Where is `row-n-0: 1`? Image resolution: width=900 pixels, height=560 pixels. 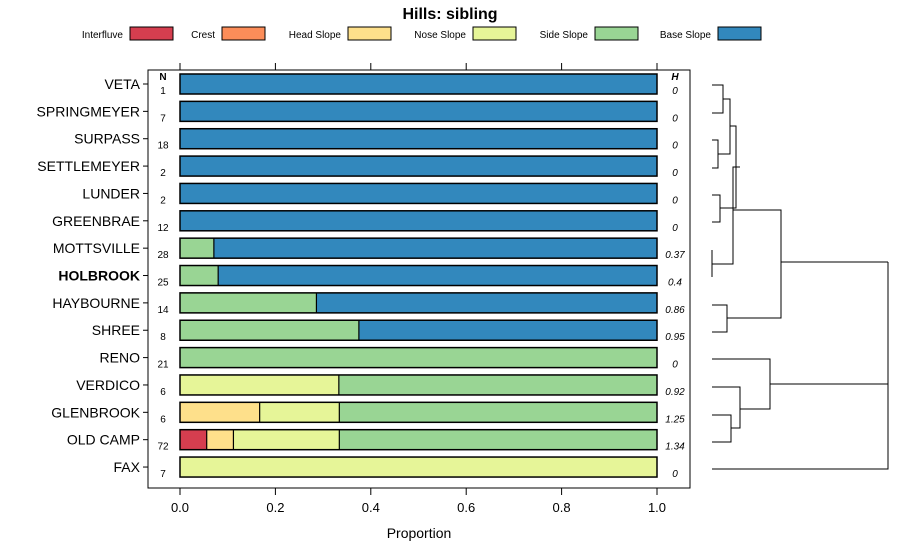
row-n-0: 1 is located at coordinates (163, 91).